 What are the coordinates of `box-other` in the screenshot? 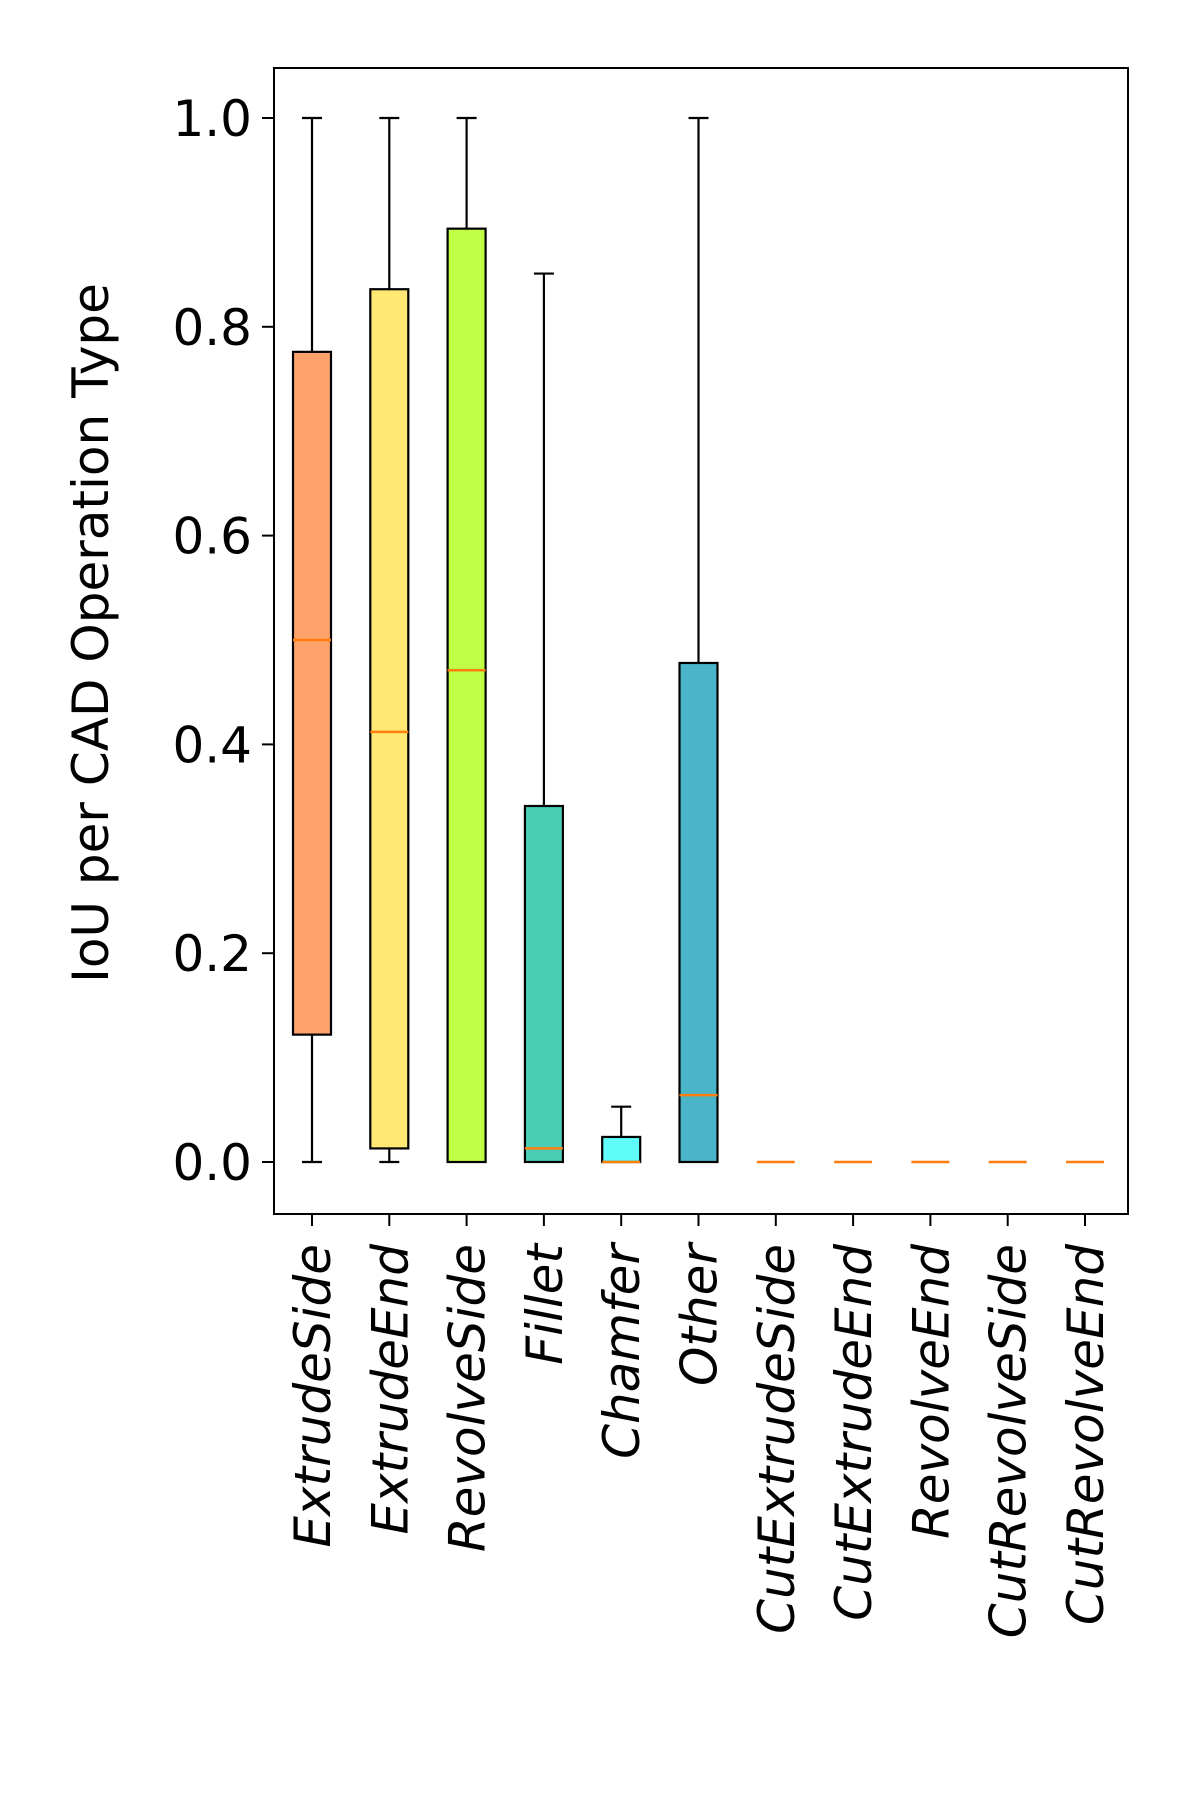 It's located at (698, 640).